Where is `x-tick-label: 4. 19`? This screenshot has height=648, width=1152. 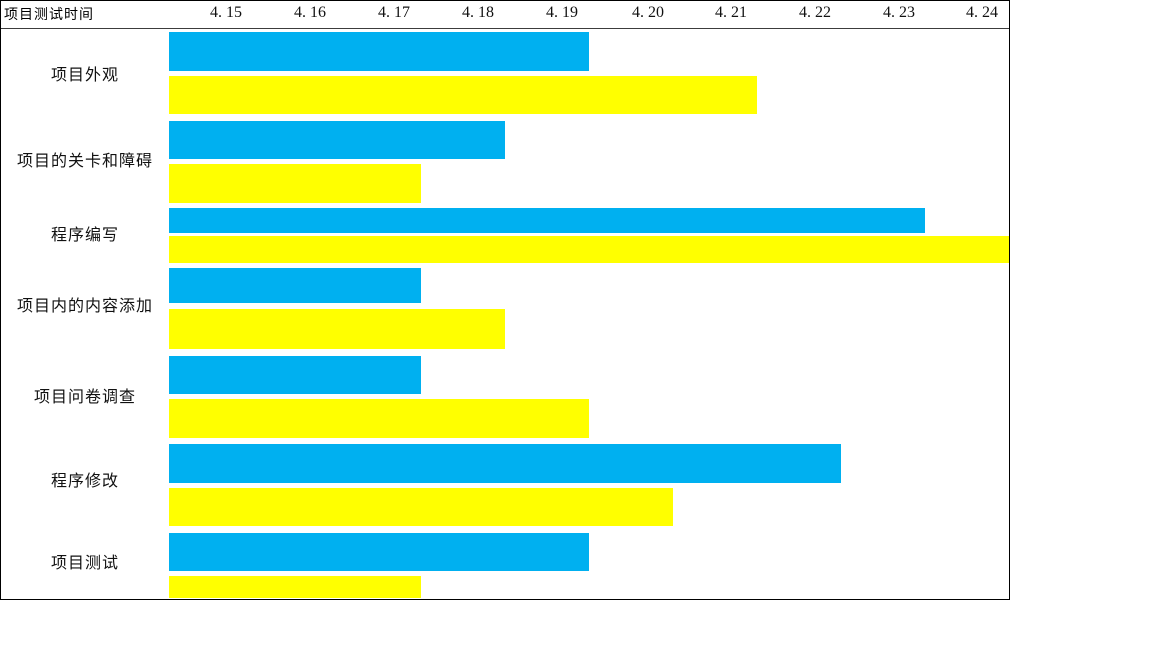 x-tick-label: 4. 19 is located at coordinates (562, 12).